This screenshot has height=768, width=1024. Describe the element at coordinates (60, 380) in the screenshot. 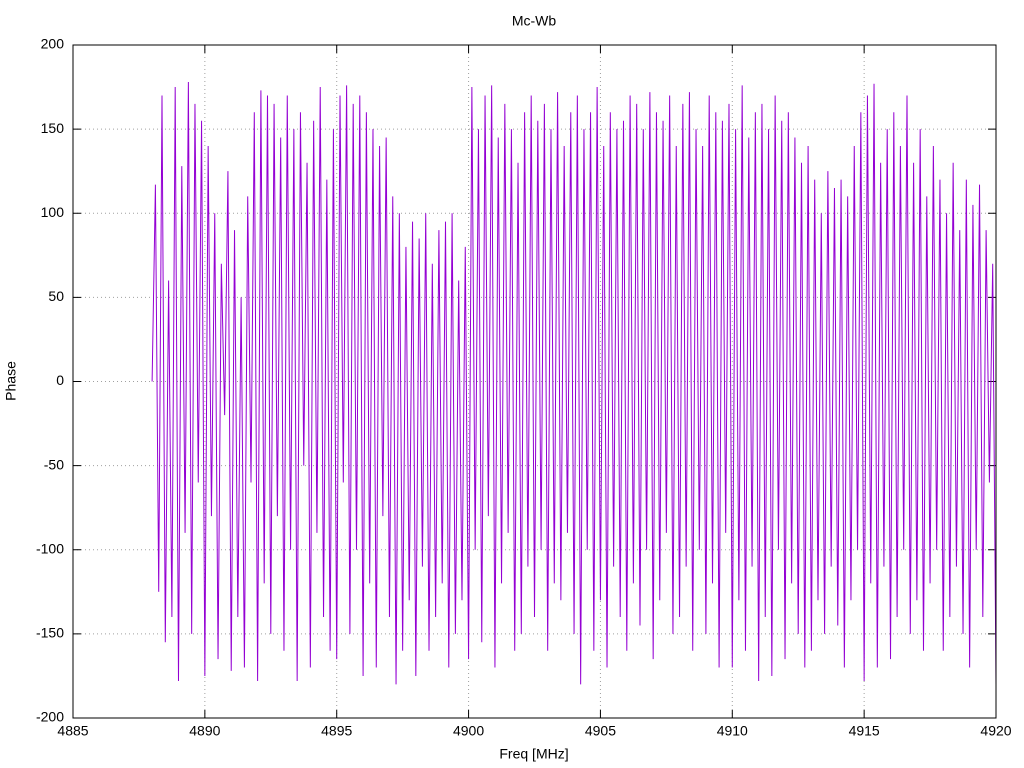

I see `y-tick-label: 0` at that location.